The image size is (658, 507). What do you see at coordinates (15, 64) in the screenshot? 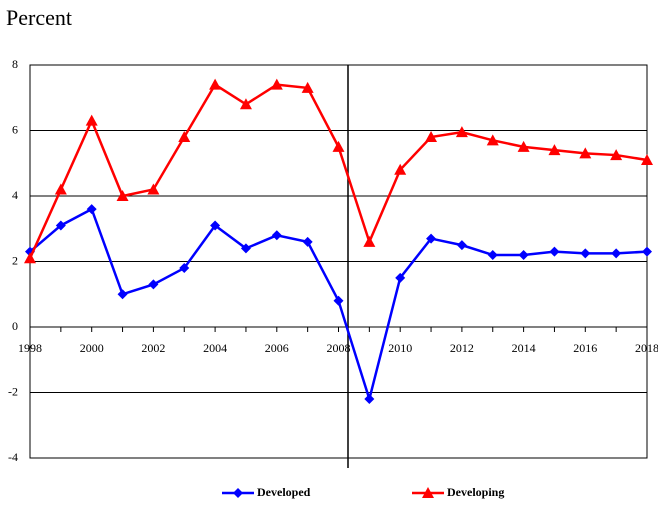
I see `y-tick-label: 8` at bounding box center [15, 64].